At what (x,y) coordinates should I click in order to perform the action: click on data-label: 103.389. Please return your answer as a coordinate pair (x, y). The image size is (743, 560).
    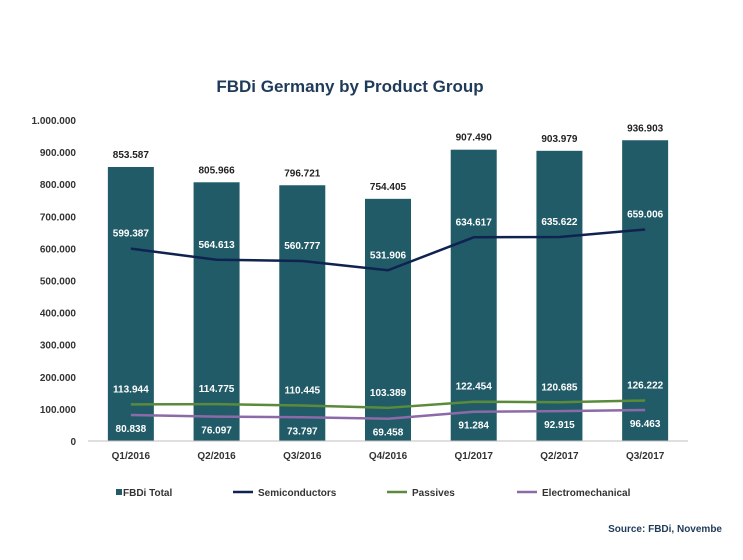
    Looking at the image, I should click on (388, 393).